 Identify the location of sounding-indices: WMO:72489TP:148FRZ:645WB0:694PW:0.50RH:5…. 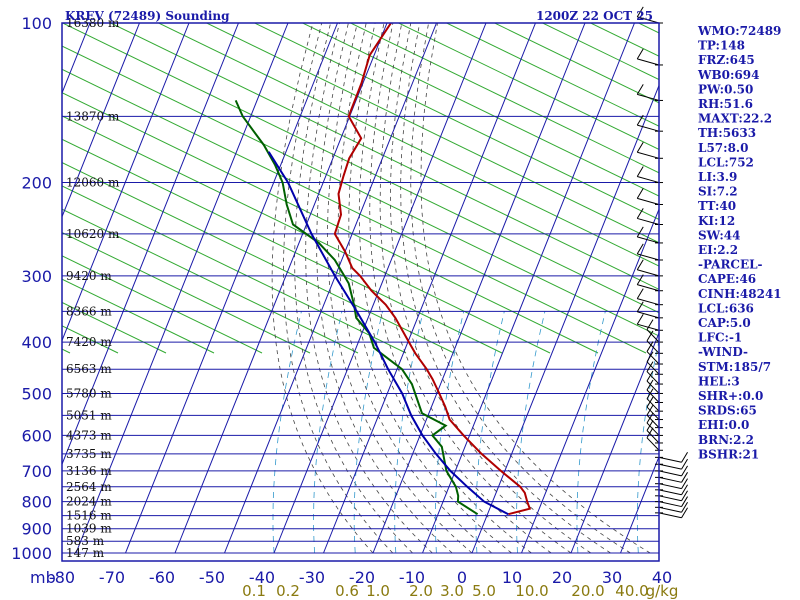
(739, 242).